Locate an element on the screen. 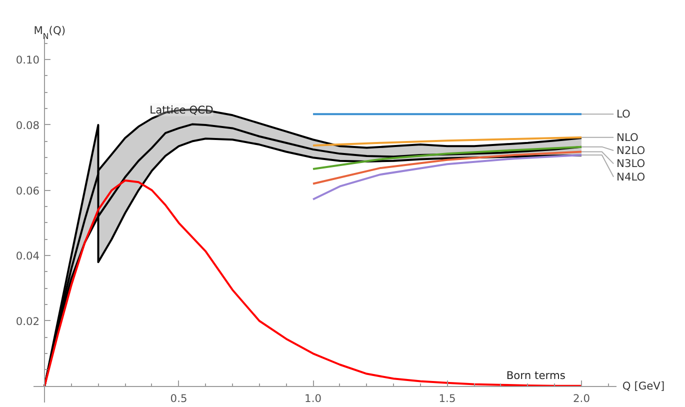 This screenshot has height=407, width=685. y-tick-label: 0.06 is located at coordinates (28, 191).